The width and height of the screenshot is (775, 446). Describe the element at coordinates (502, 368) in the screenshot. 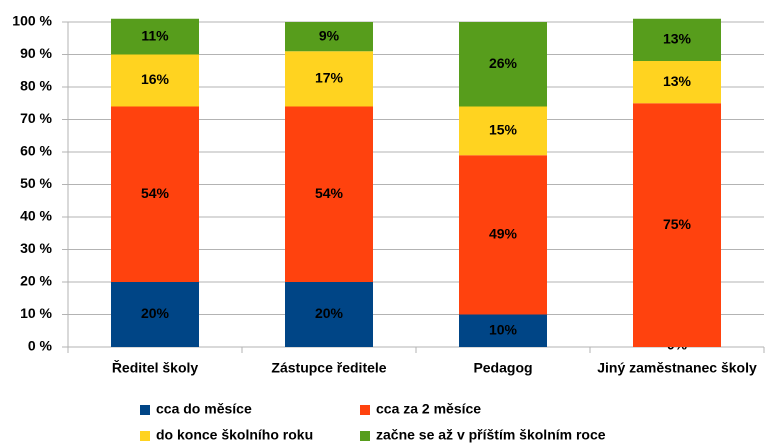

I see `x-tick-label: Pedagog` at that location.